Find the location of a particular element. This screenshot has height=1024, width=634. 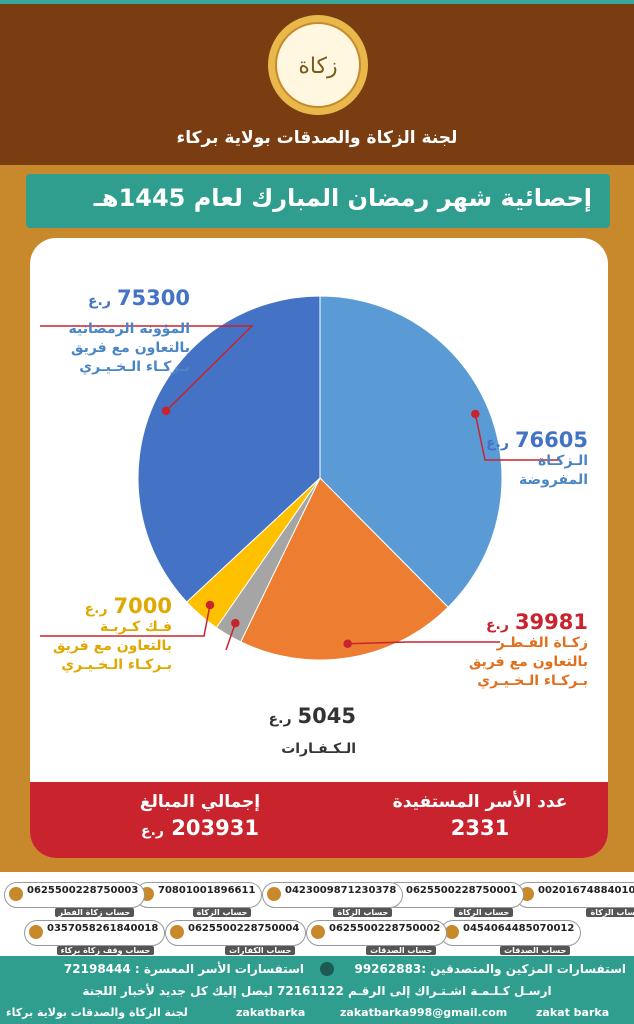

label-zakat: 76605 ر.ع الـزكـاة المفروضة is located at coordinates (537, 459).